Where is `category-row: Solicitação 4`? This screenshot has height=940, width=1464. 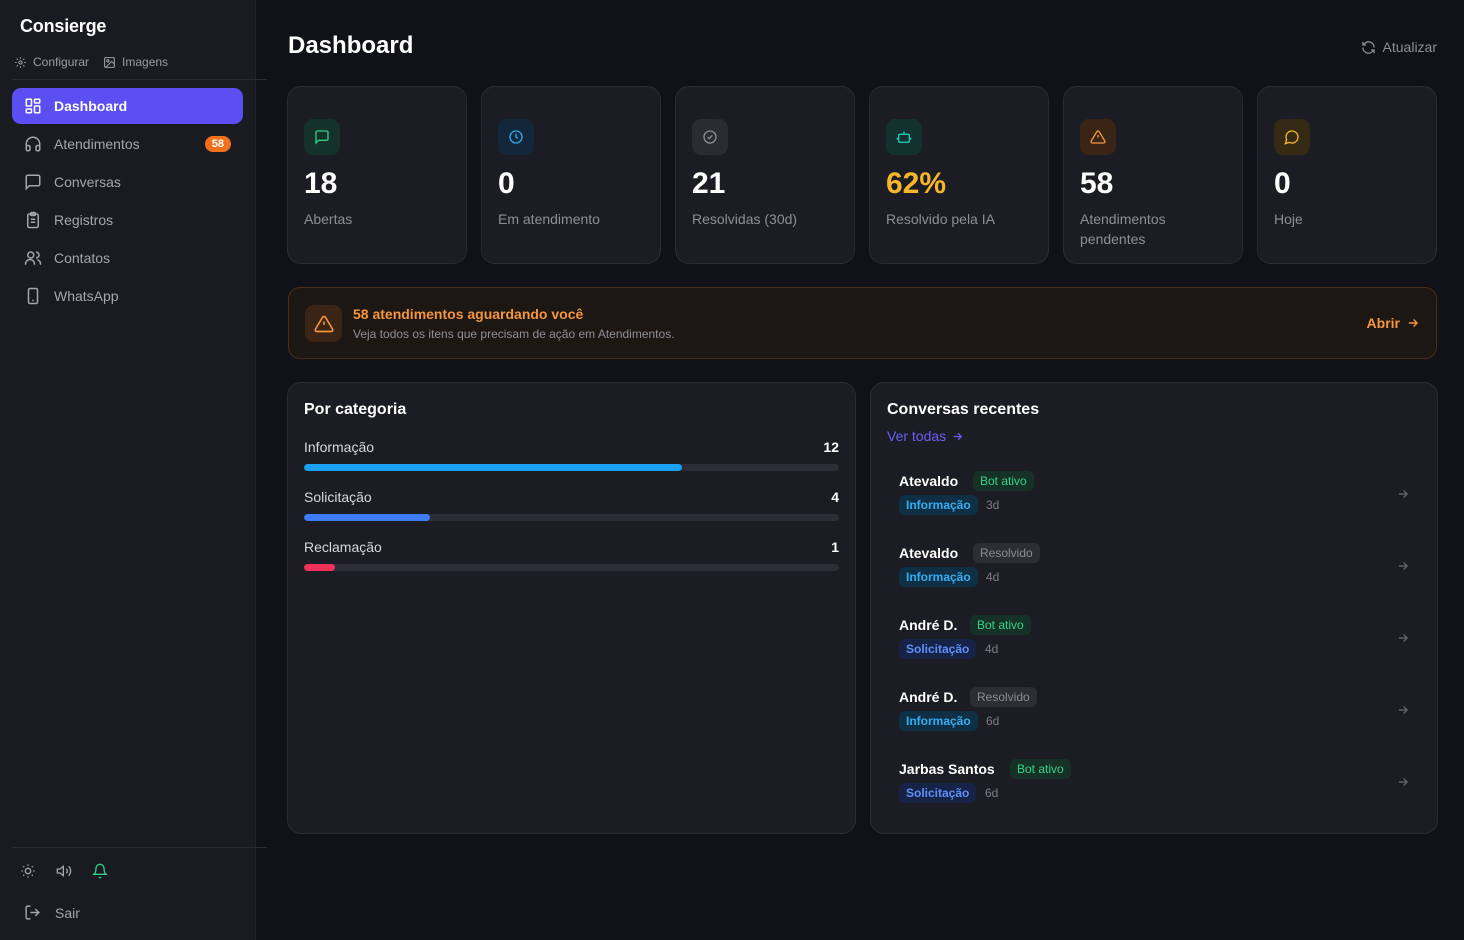
category-row: Solicitação 4 is located at coordinates (571, 505).